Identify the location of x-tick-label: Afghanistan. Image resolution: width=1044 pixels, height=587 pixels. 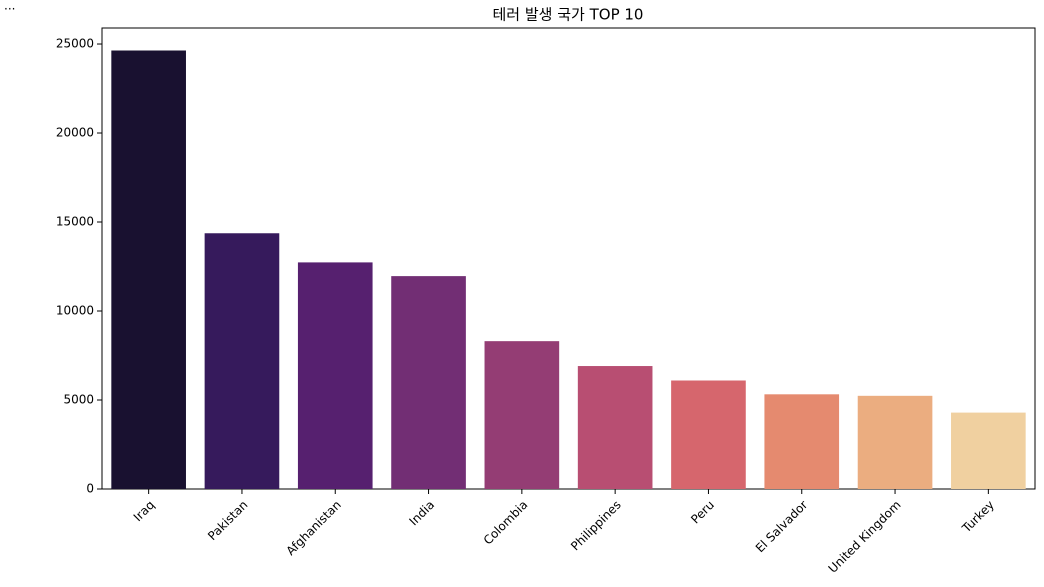
(313, 528).